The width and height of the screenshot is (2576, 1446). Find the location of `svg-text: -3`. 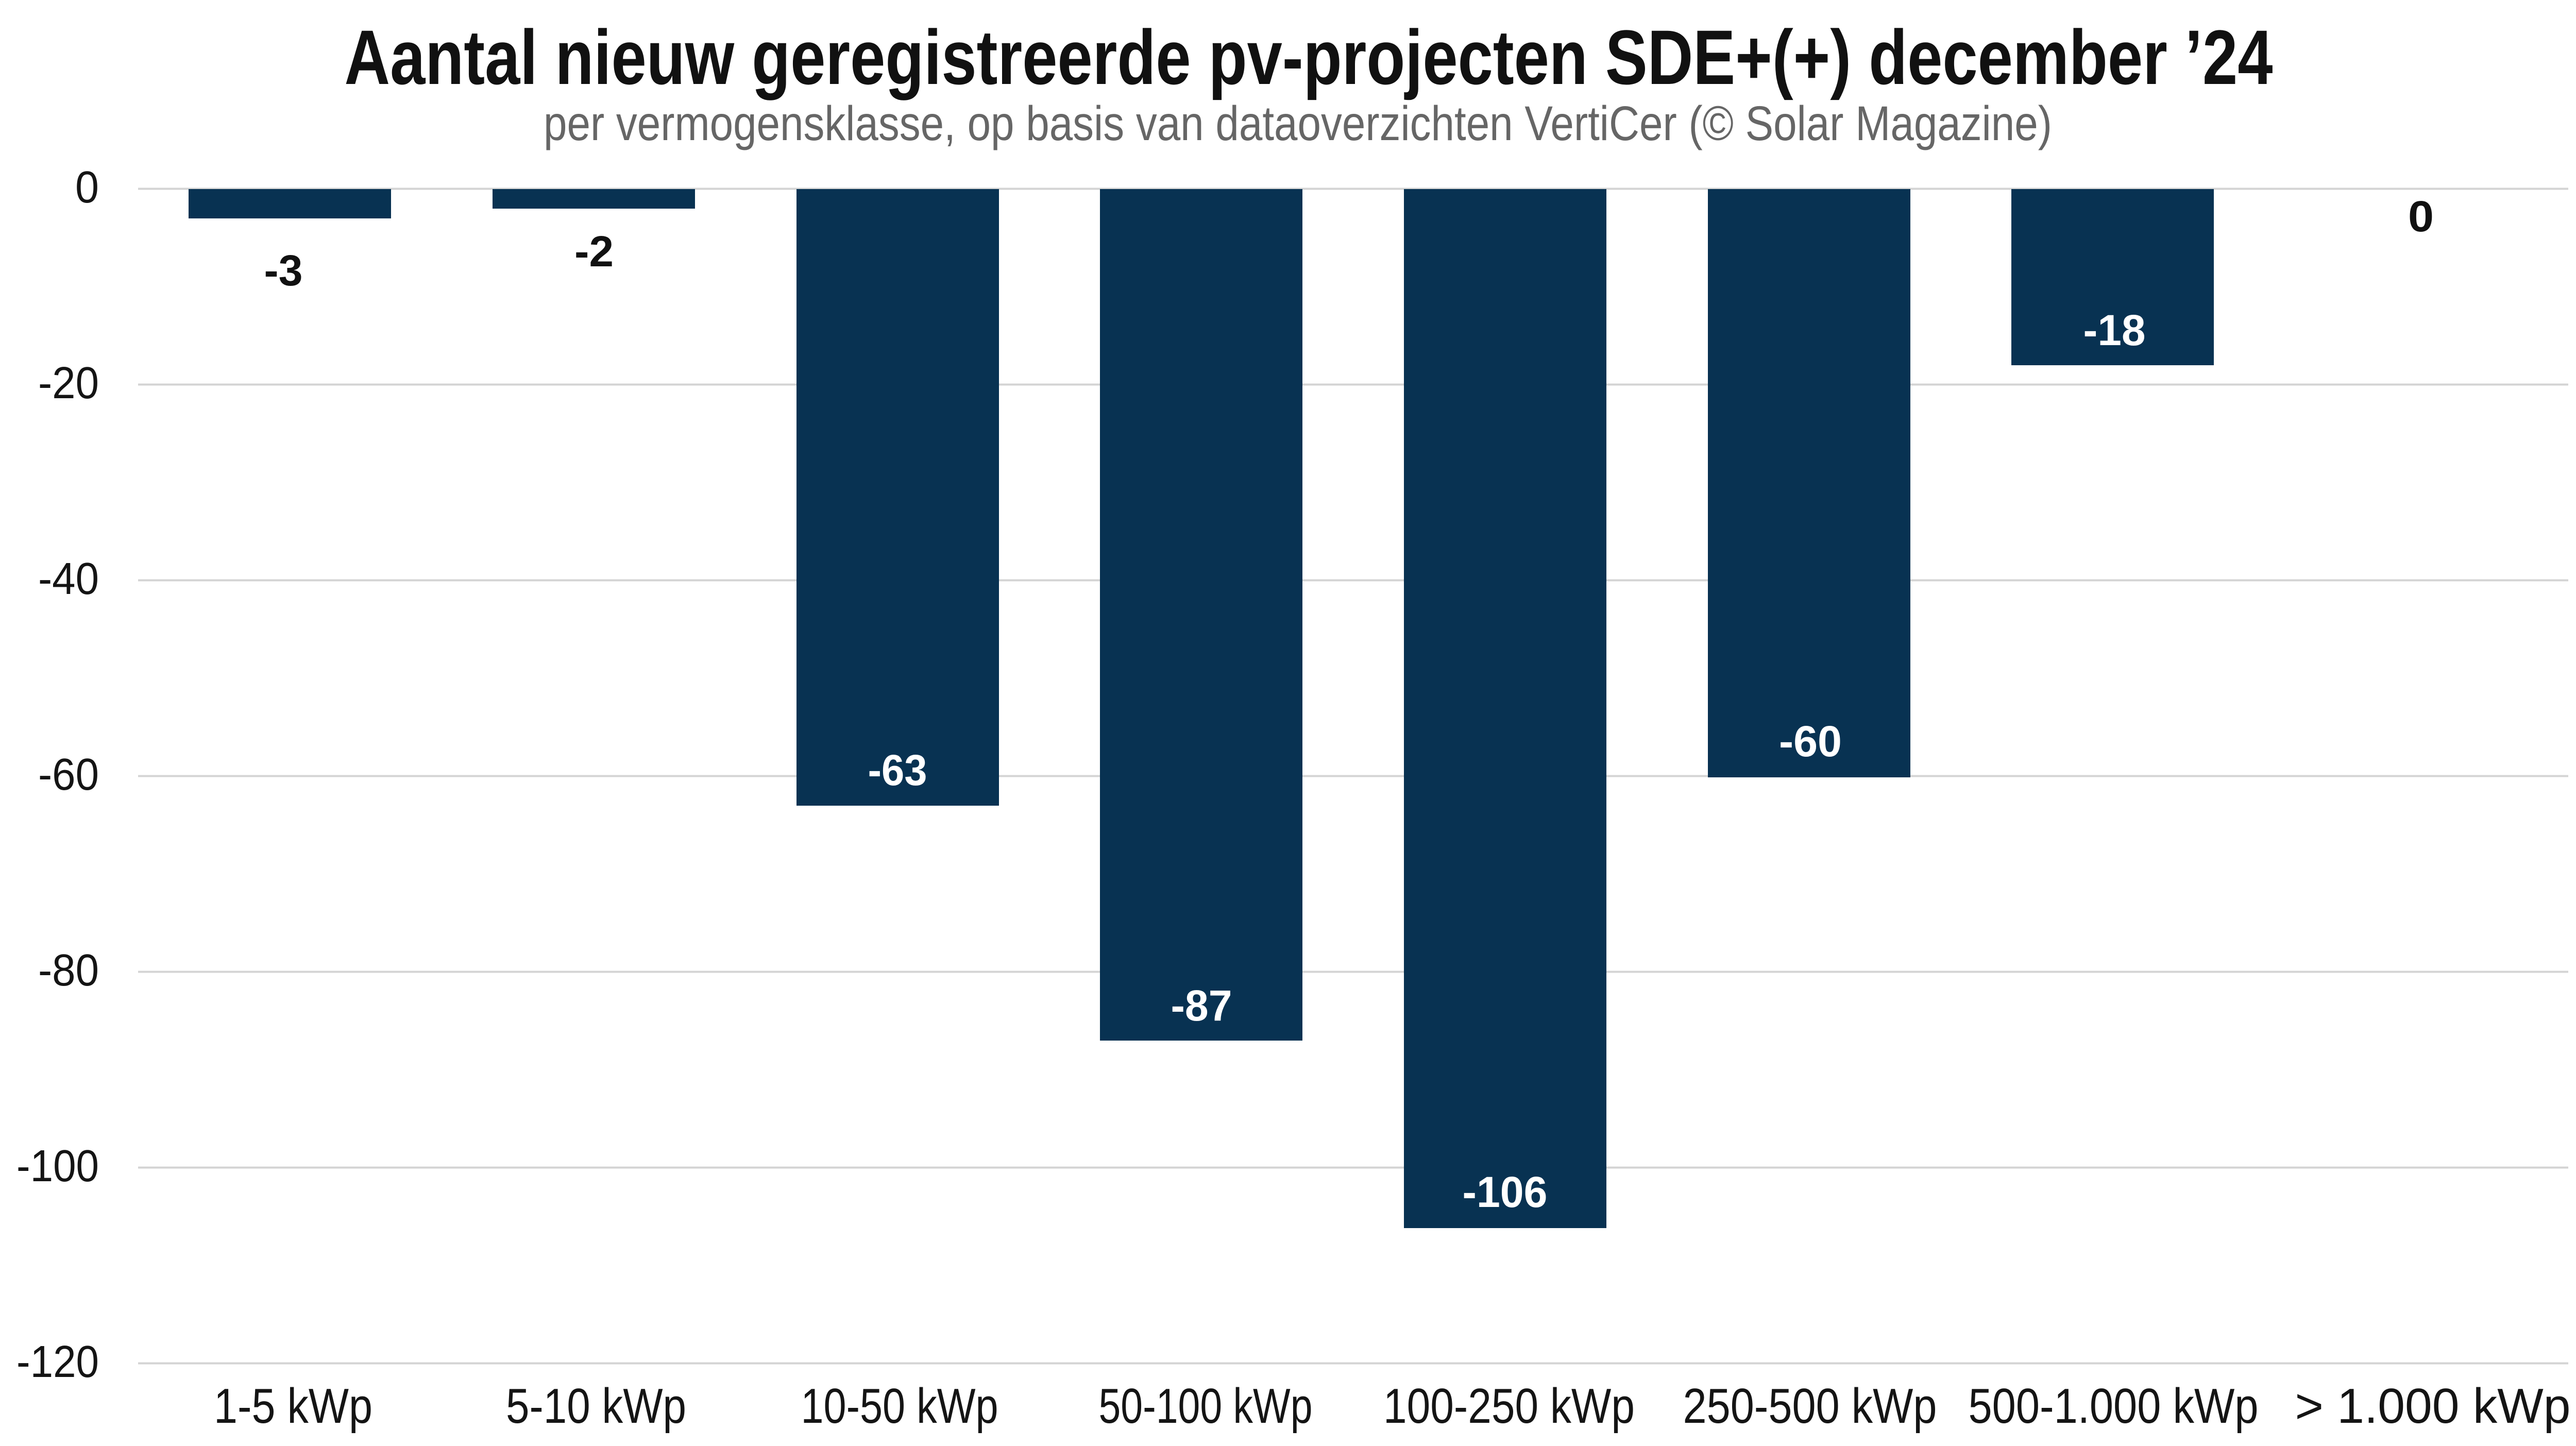

svg-text: -3 is located at coordinates (283, 270).